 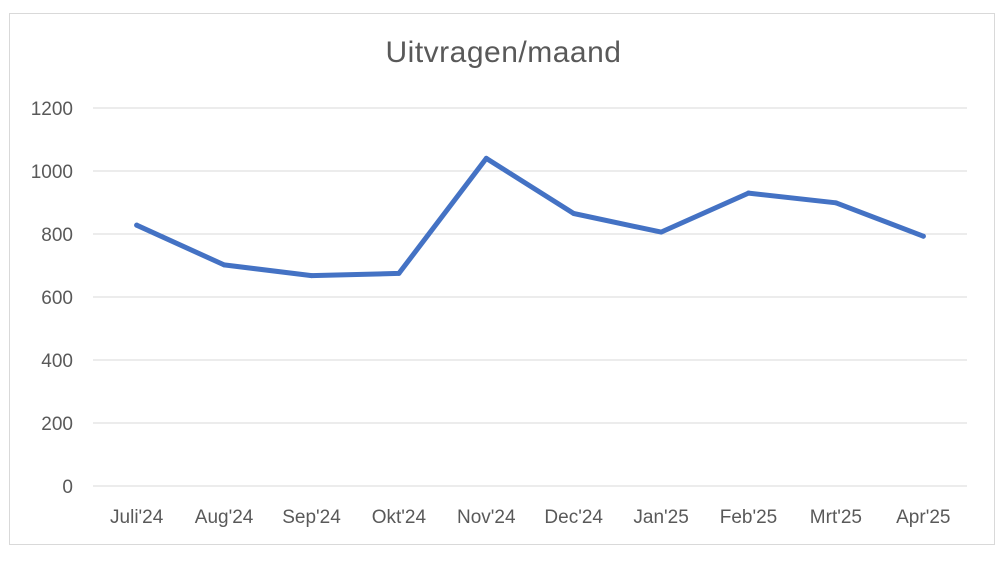 I want to click on y-tick-label: 0, so click(x=67, y=487).